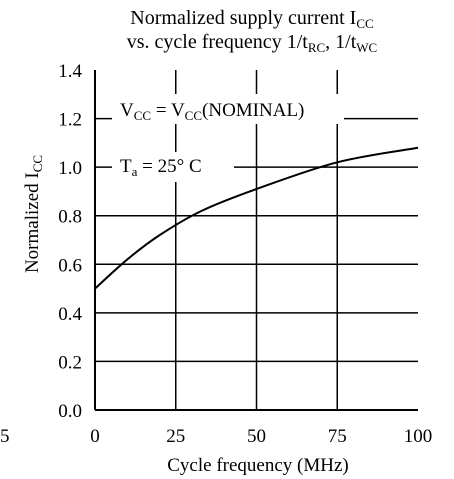 The image size is (454, 479). I want to click on y-tick-label: 0.8, so click(70, 217).